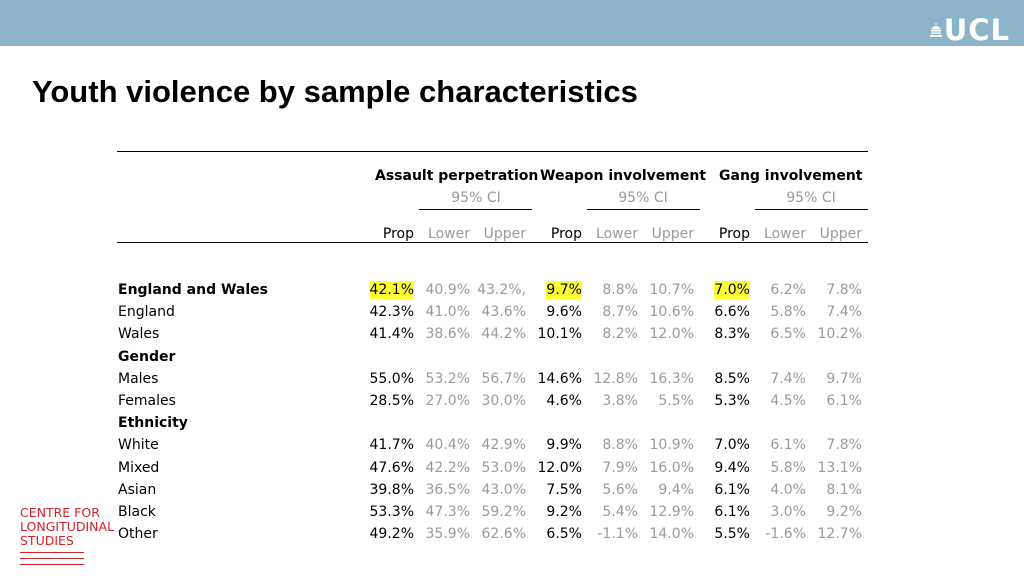 Image resolution: width=1024 pixels, height=576 pixels. I want to click on table-cell: 9.6%, so click(552, 312).